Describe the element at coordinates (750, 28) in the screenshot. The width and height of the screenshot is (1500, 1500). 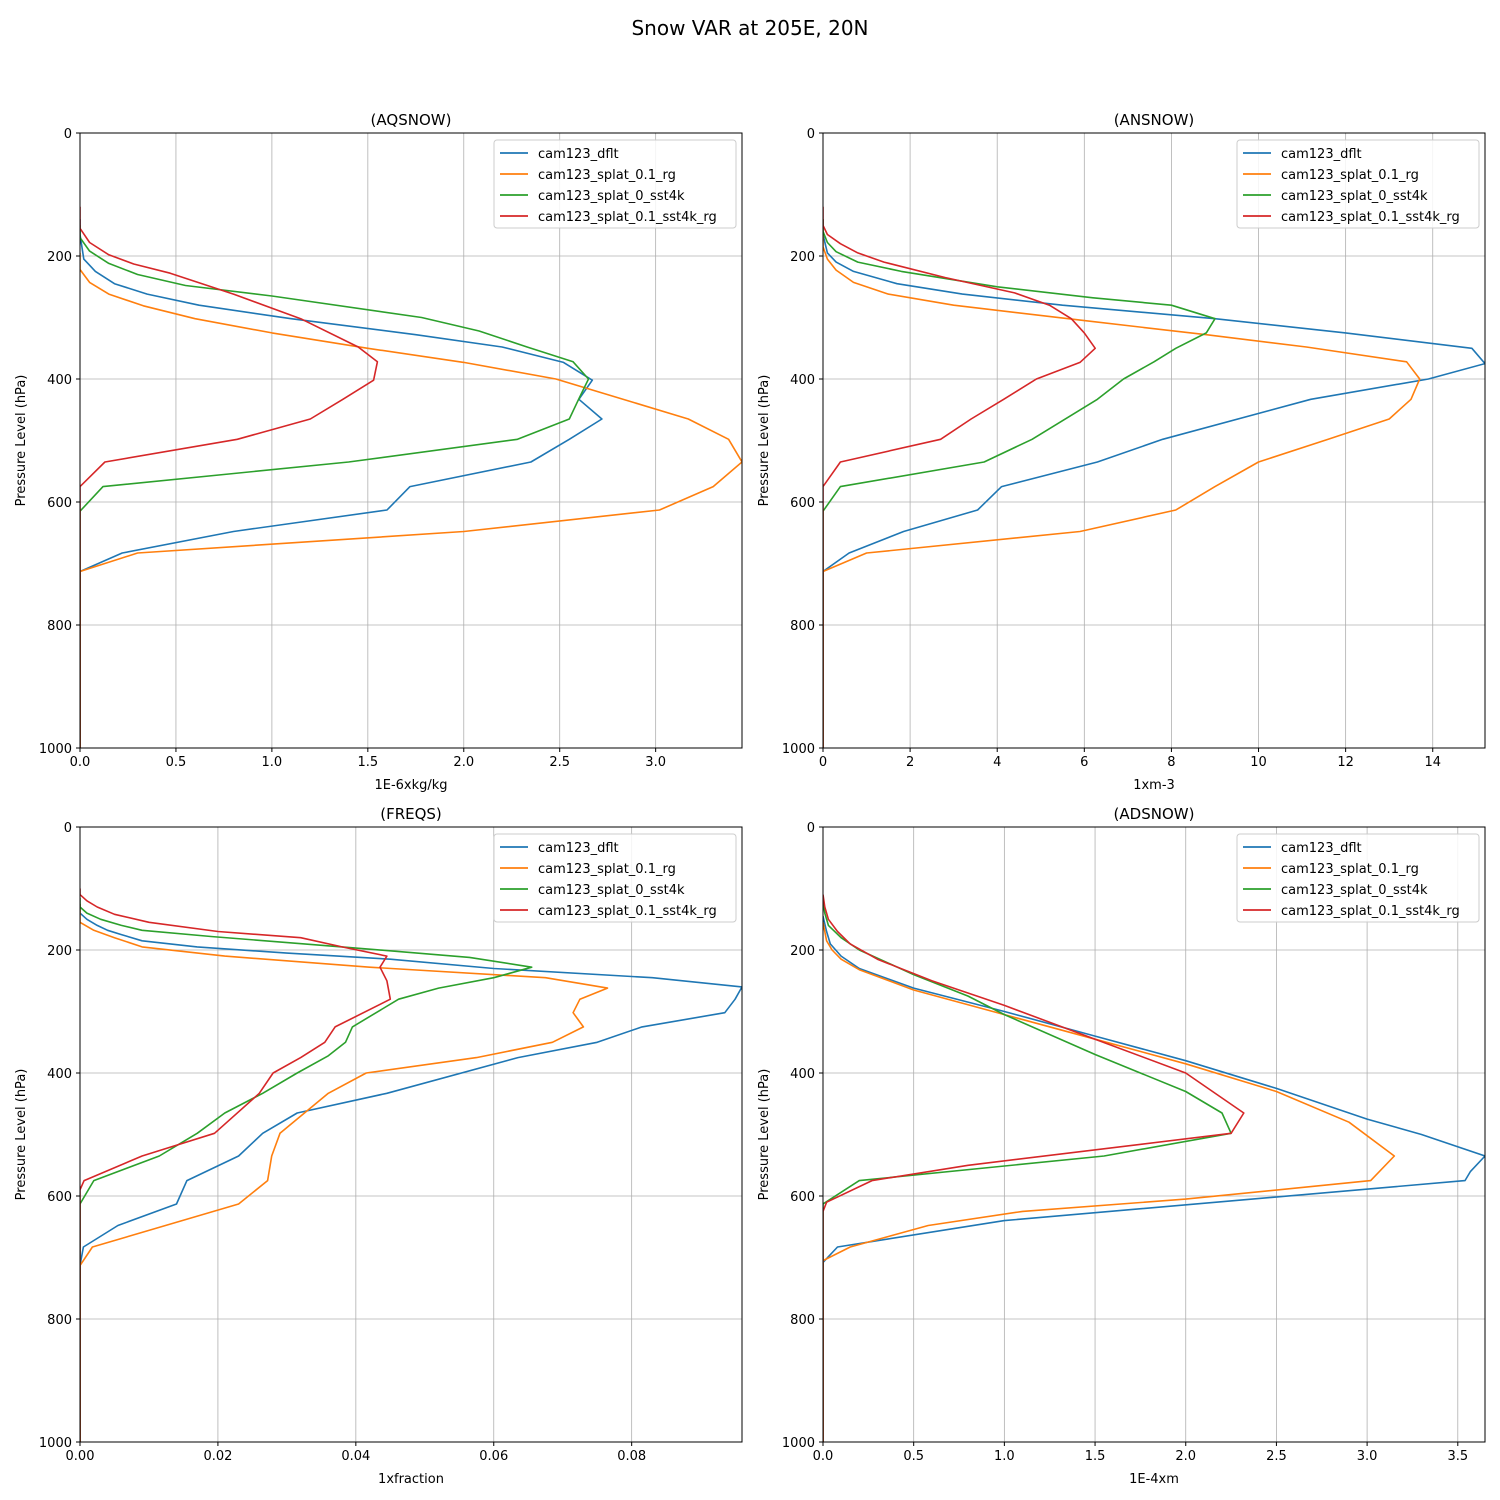
I see `figure-title: Snow VAR at 205E, 20N` at that location.